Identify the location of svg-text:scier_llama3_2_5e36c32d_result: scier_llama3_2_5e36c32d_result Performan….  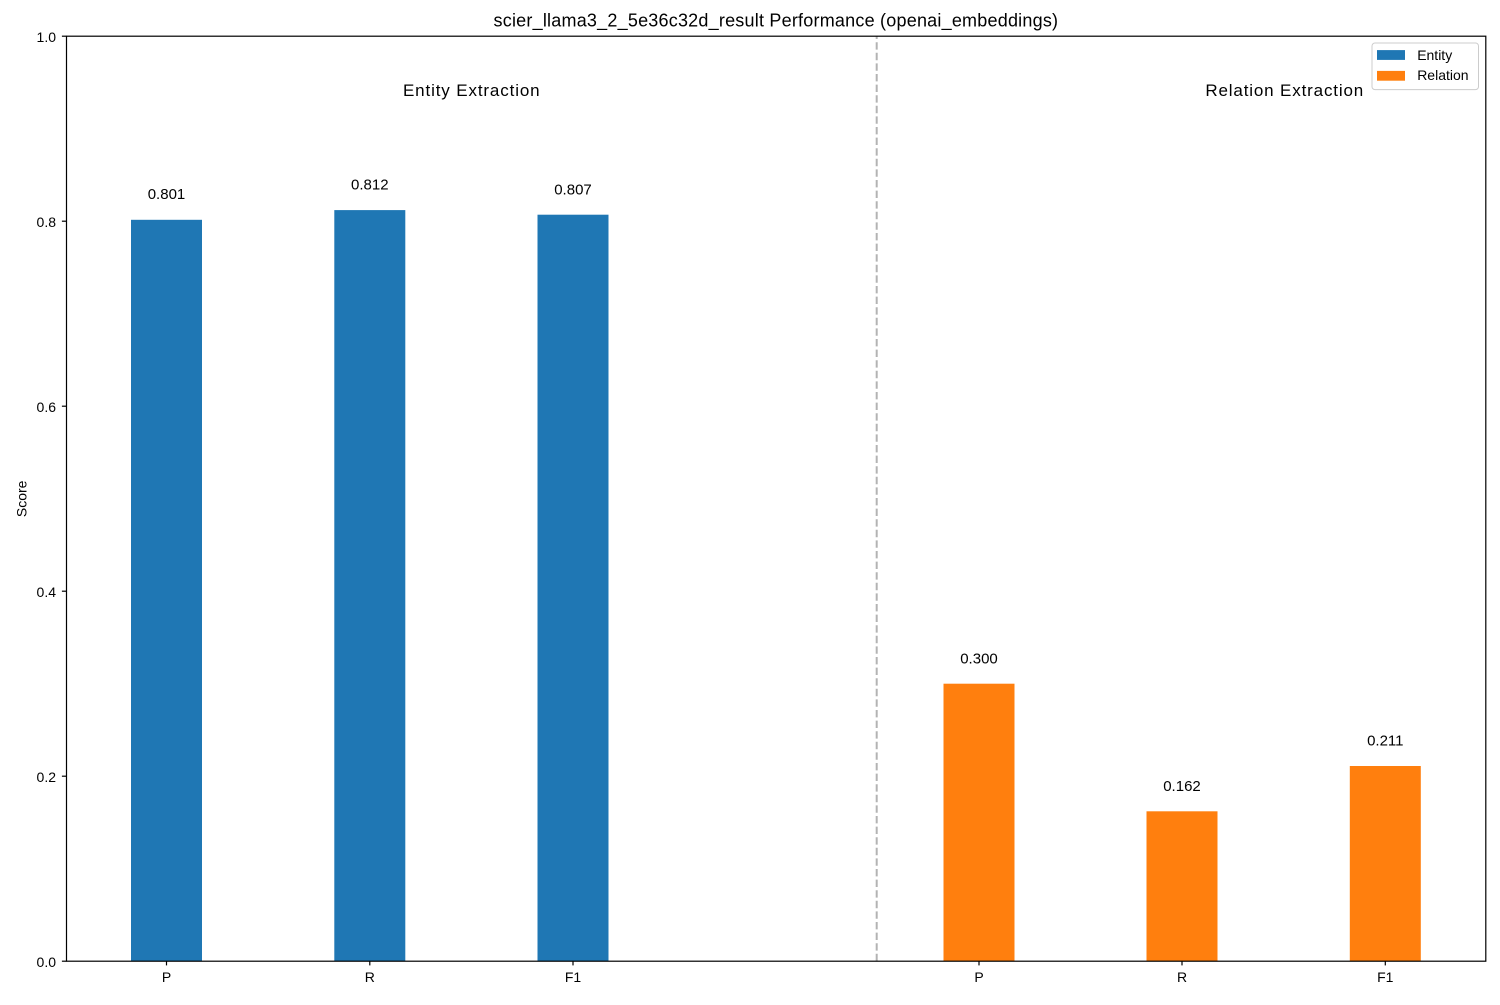
(776, 21).